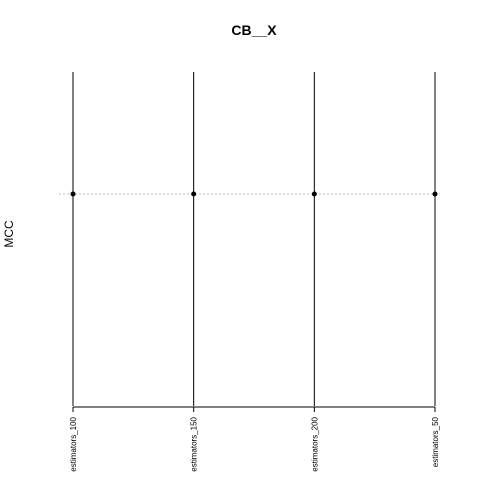  What do you see at coordinates (73, 443) in the screenshot?
I see `x-tick-label-1: estimators_100` at bounding box center [73, 443].